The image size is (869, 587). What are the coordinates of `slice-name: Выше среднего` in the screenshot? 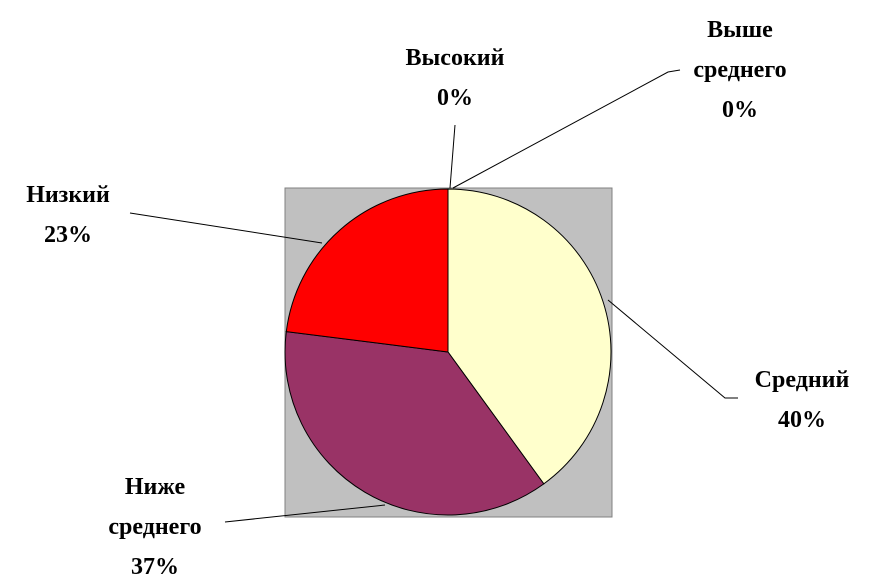 It's located at (740, 50).